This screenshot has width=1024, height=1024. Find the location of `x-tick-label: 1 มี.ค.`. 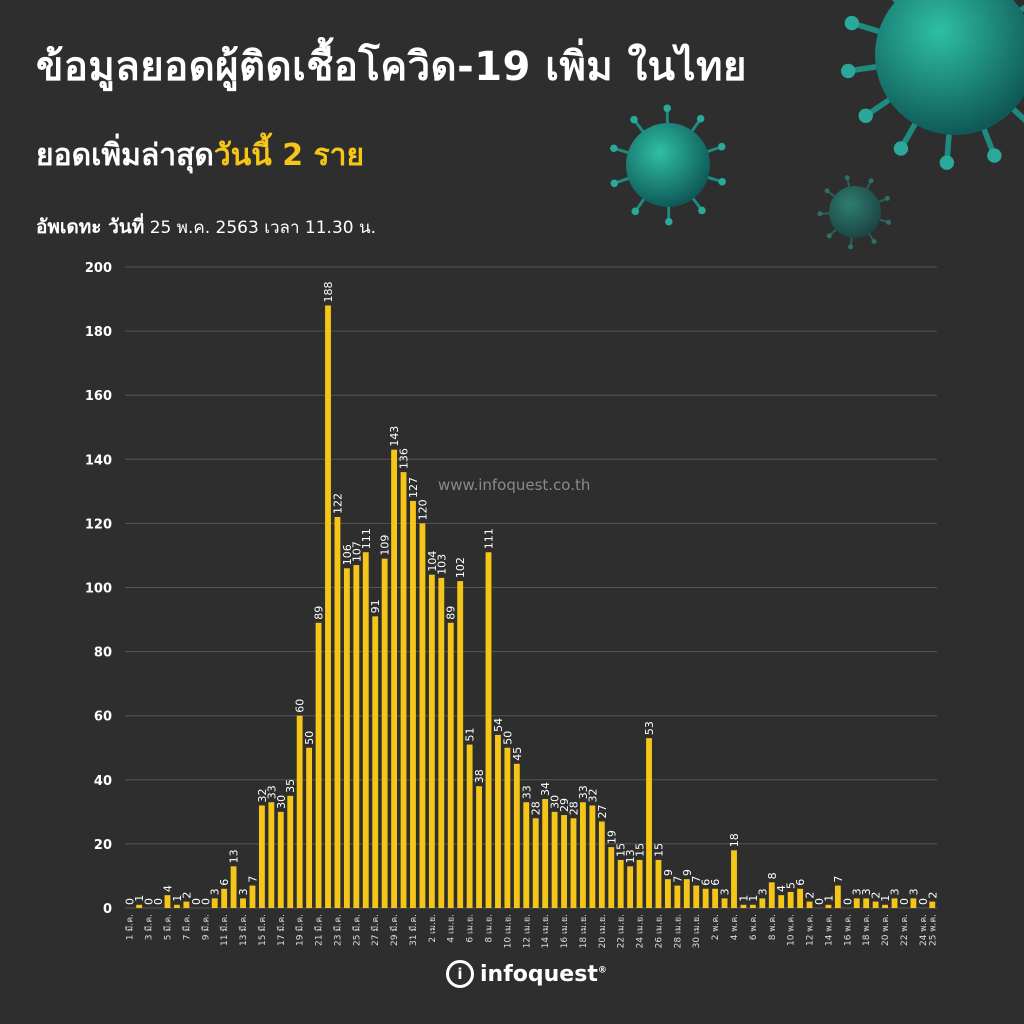

x-tick-label: 1 มี.ค. is located at coordinates (130, 927).